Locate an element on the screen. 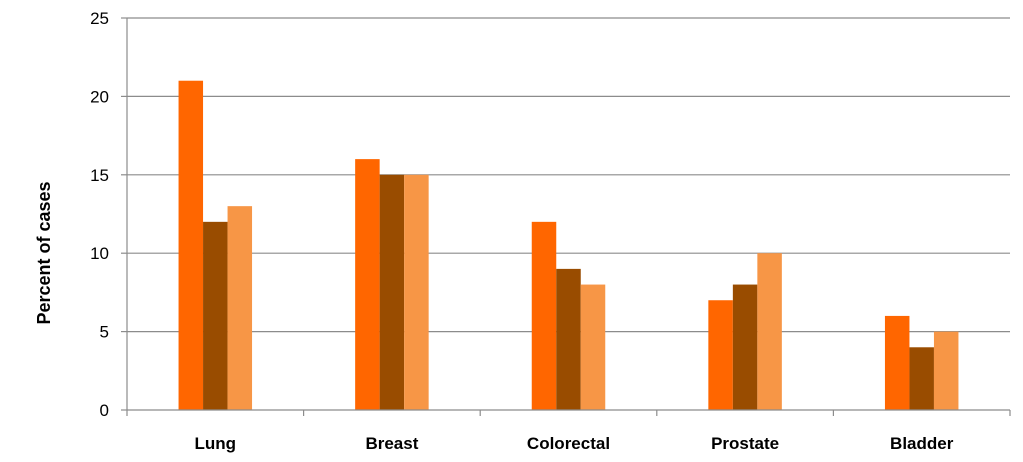  x-category-label: Bladder is located at coordinates (922, 443).